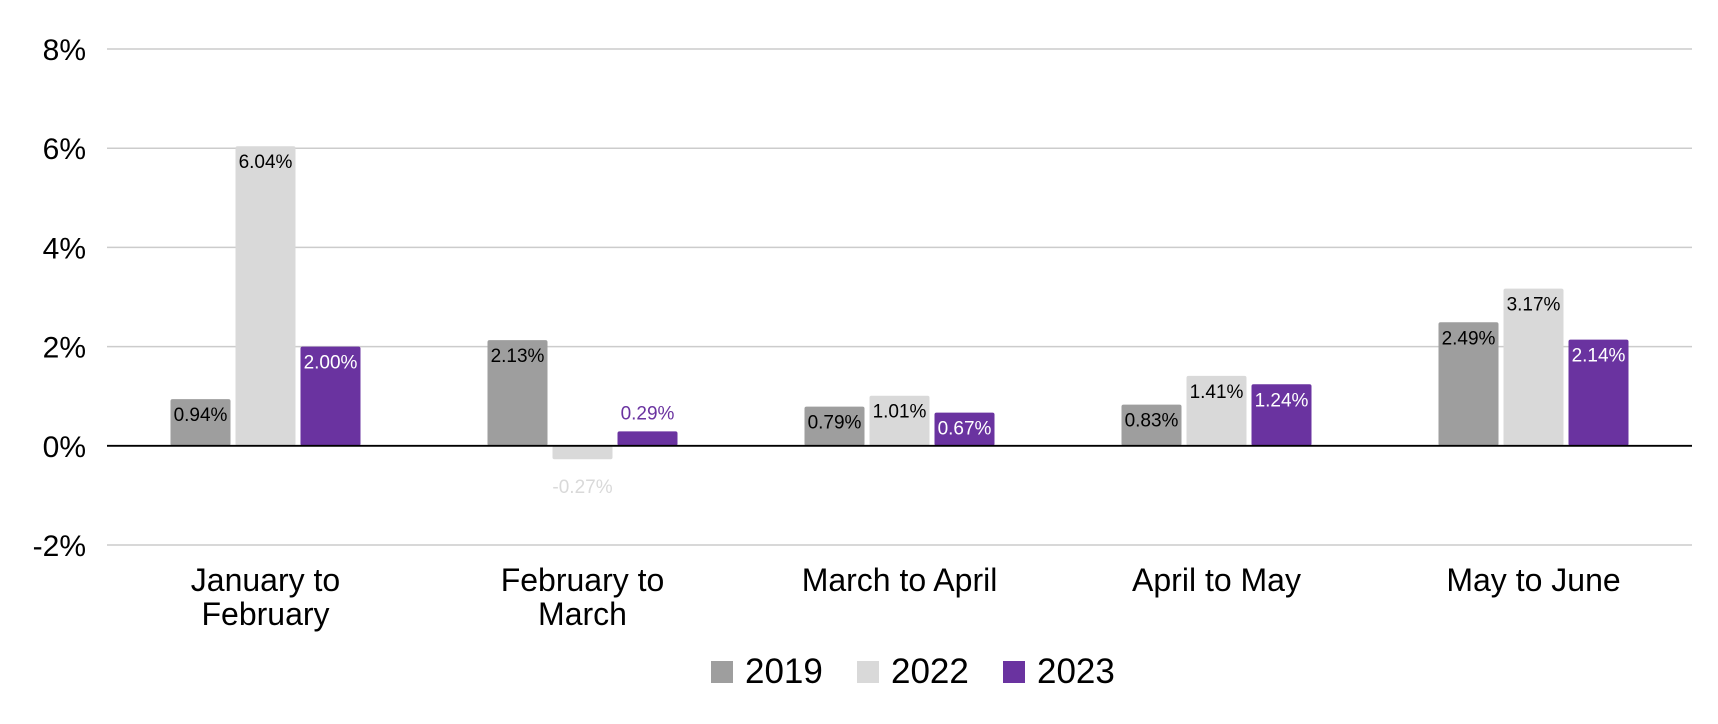  Describe the element at coordinates (59, 298) in the screenshot. I see `y-axis-ticks: -2% 0% 2% 4% 6% 8%` at that location.